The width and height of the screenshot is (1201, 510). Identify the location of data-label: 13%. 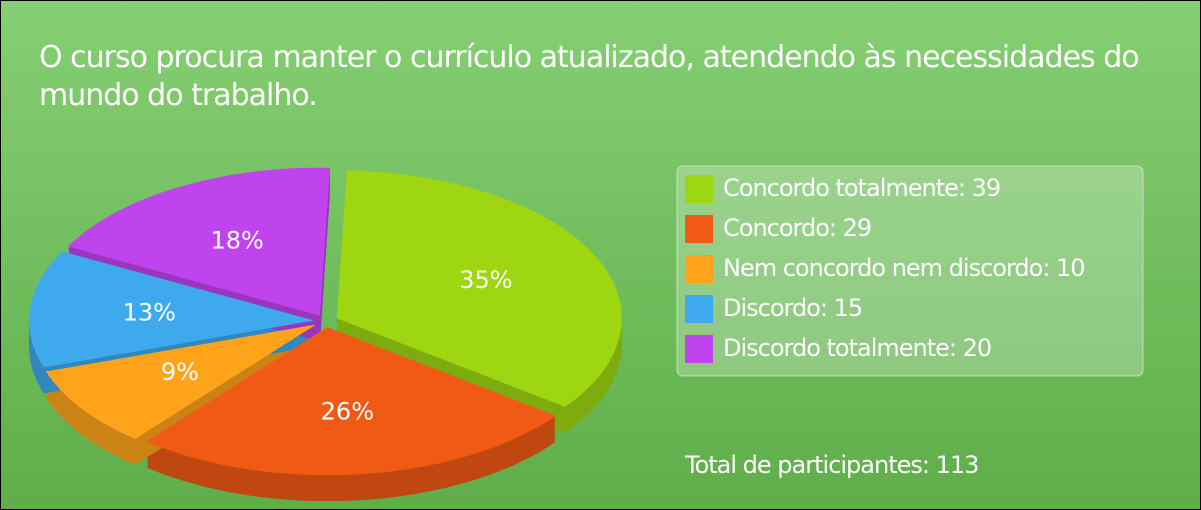
(149, 312).